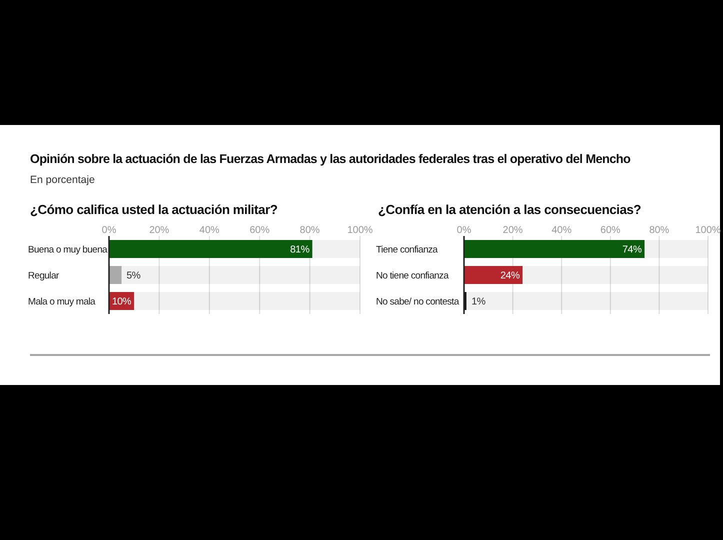  Describe the element at coordinates (510, 276) in the screenshot. I see `data-label: 24%` at that location.